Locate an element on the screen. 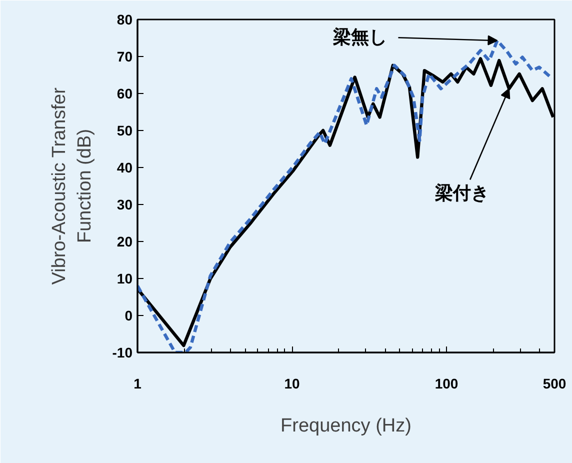 The height and width of the screenshot is (463, 572). y-tick-label: 50 is located at coordinates (124, 130).